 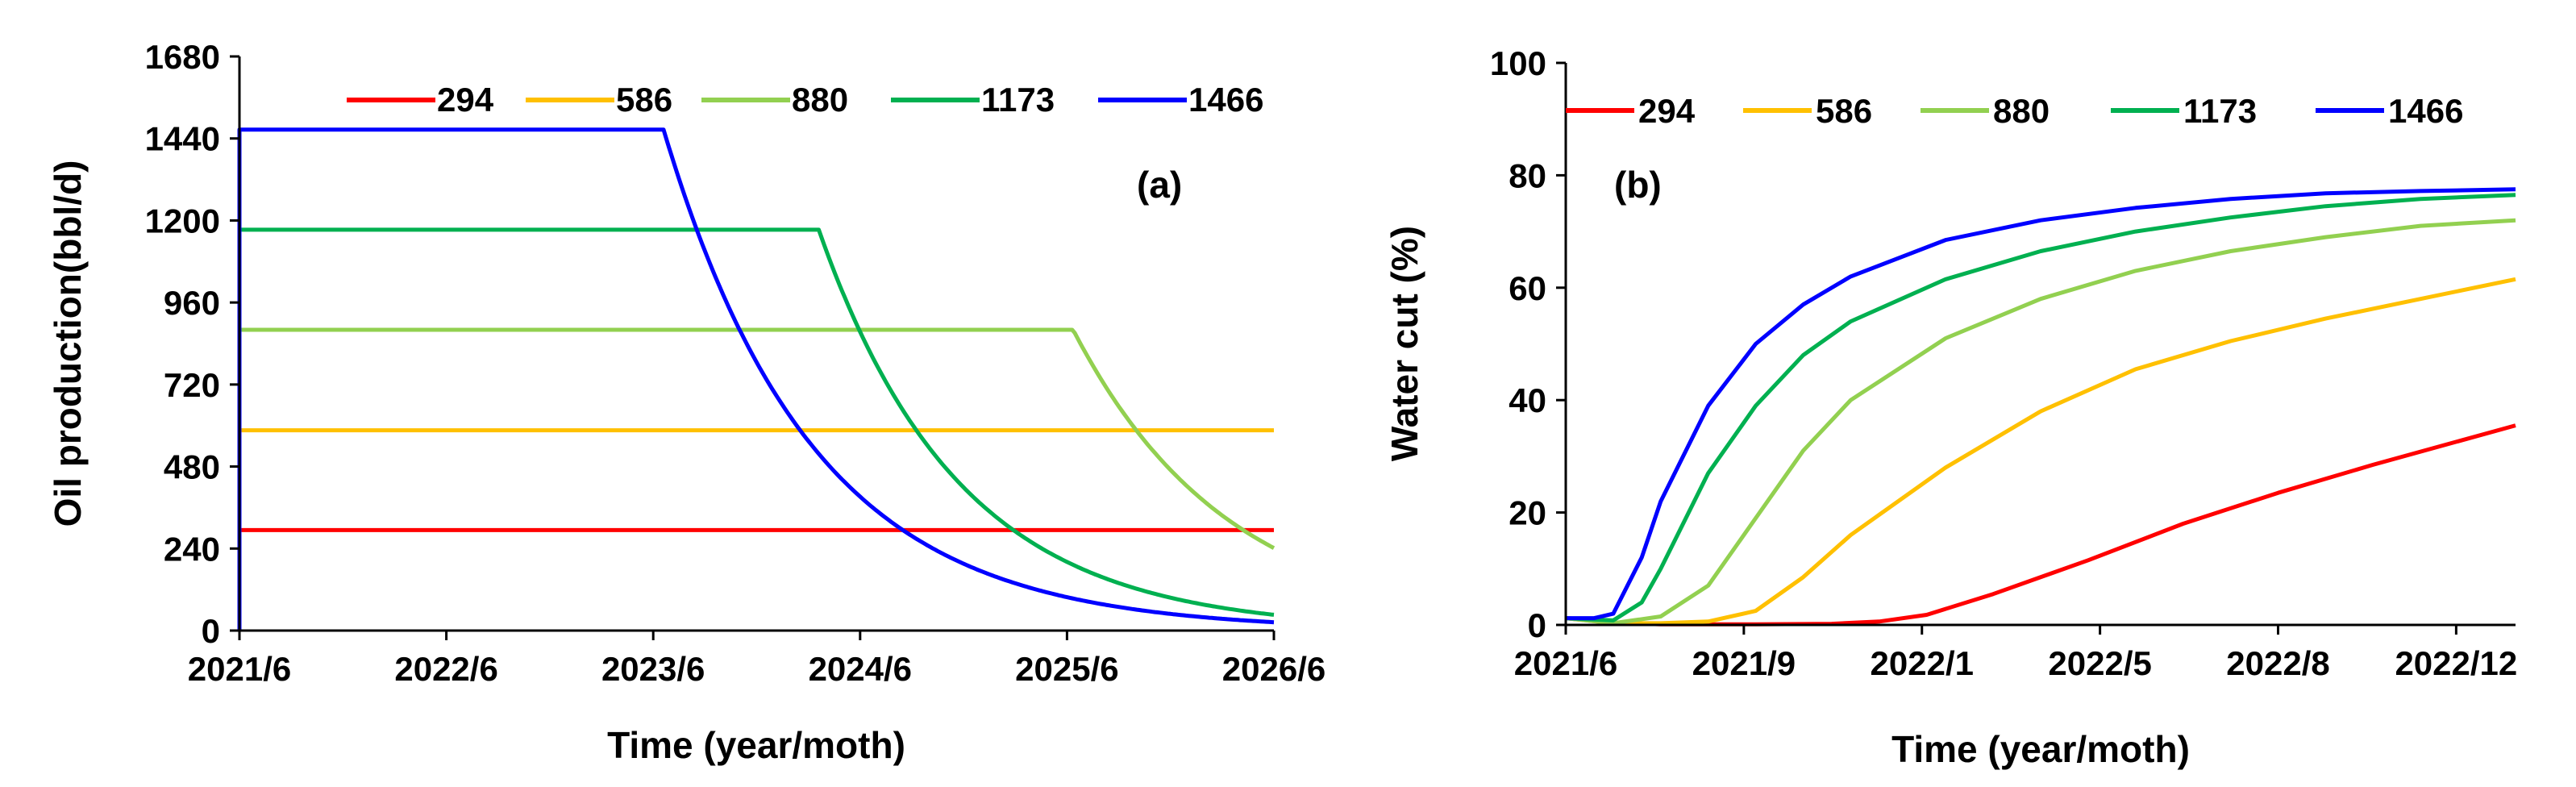 I want to click on y-tick-label: 80, so click(x=1527, y=175).